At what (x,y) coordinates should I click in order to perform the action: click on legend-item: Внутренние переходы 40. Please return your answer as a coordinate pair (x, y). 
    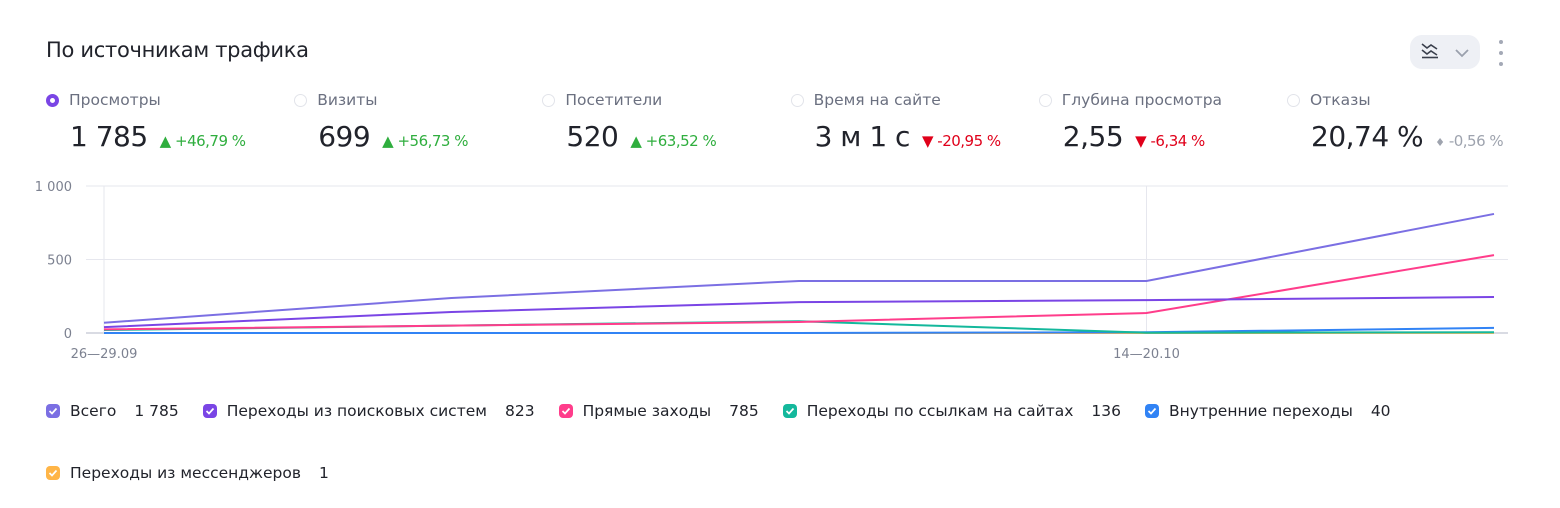
    Looking at the image, I should click on (1268, 411).